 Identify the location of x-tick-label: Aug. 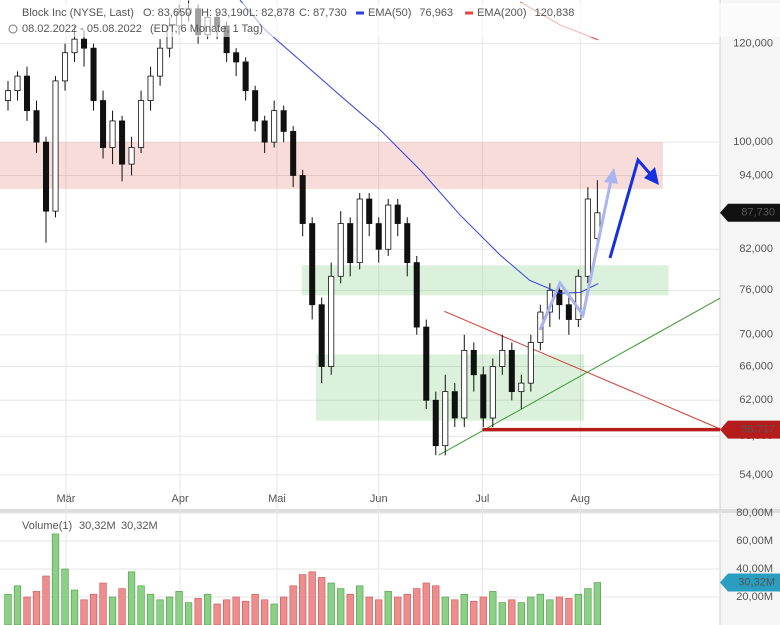
(580, 499).